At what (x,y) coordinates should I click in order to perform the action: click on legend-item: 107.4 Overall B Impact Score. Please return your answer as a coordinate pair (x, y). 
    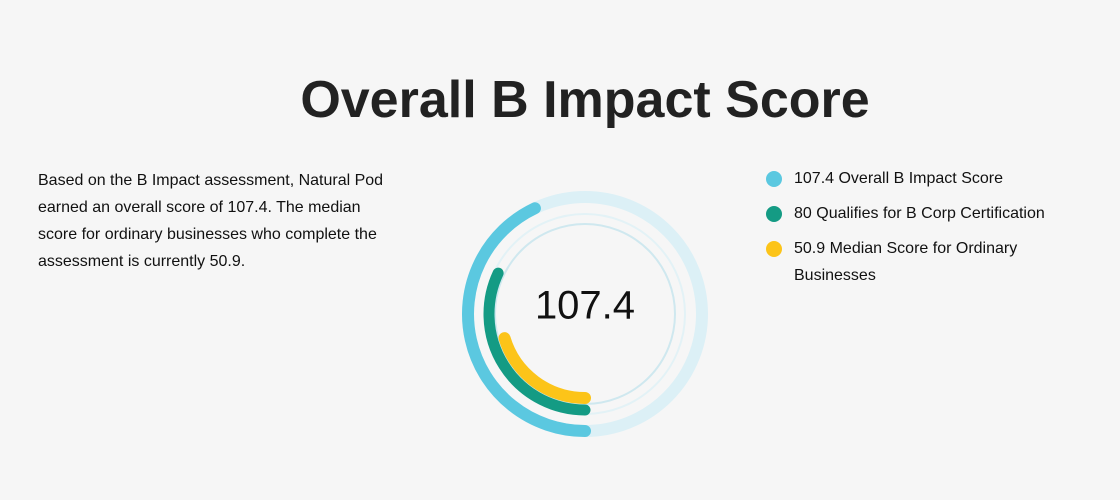
    Looking at the image, I should click on (911, 178).